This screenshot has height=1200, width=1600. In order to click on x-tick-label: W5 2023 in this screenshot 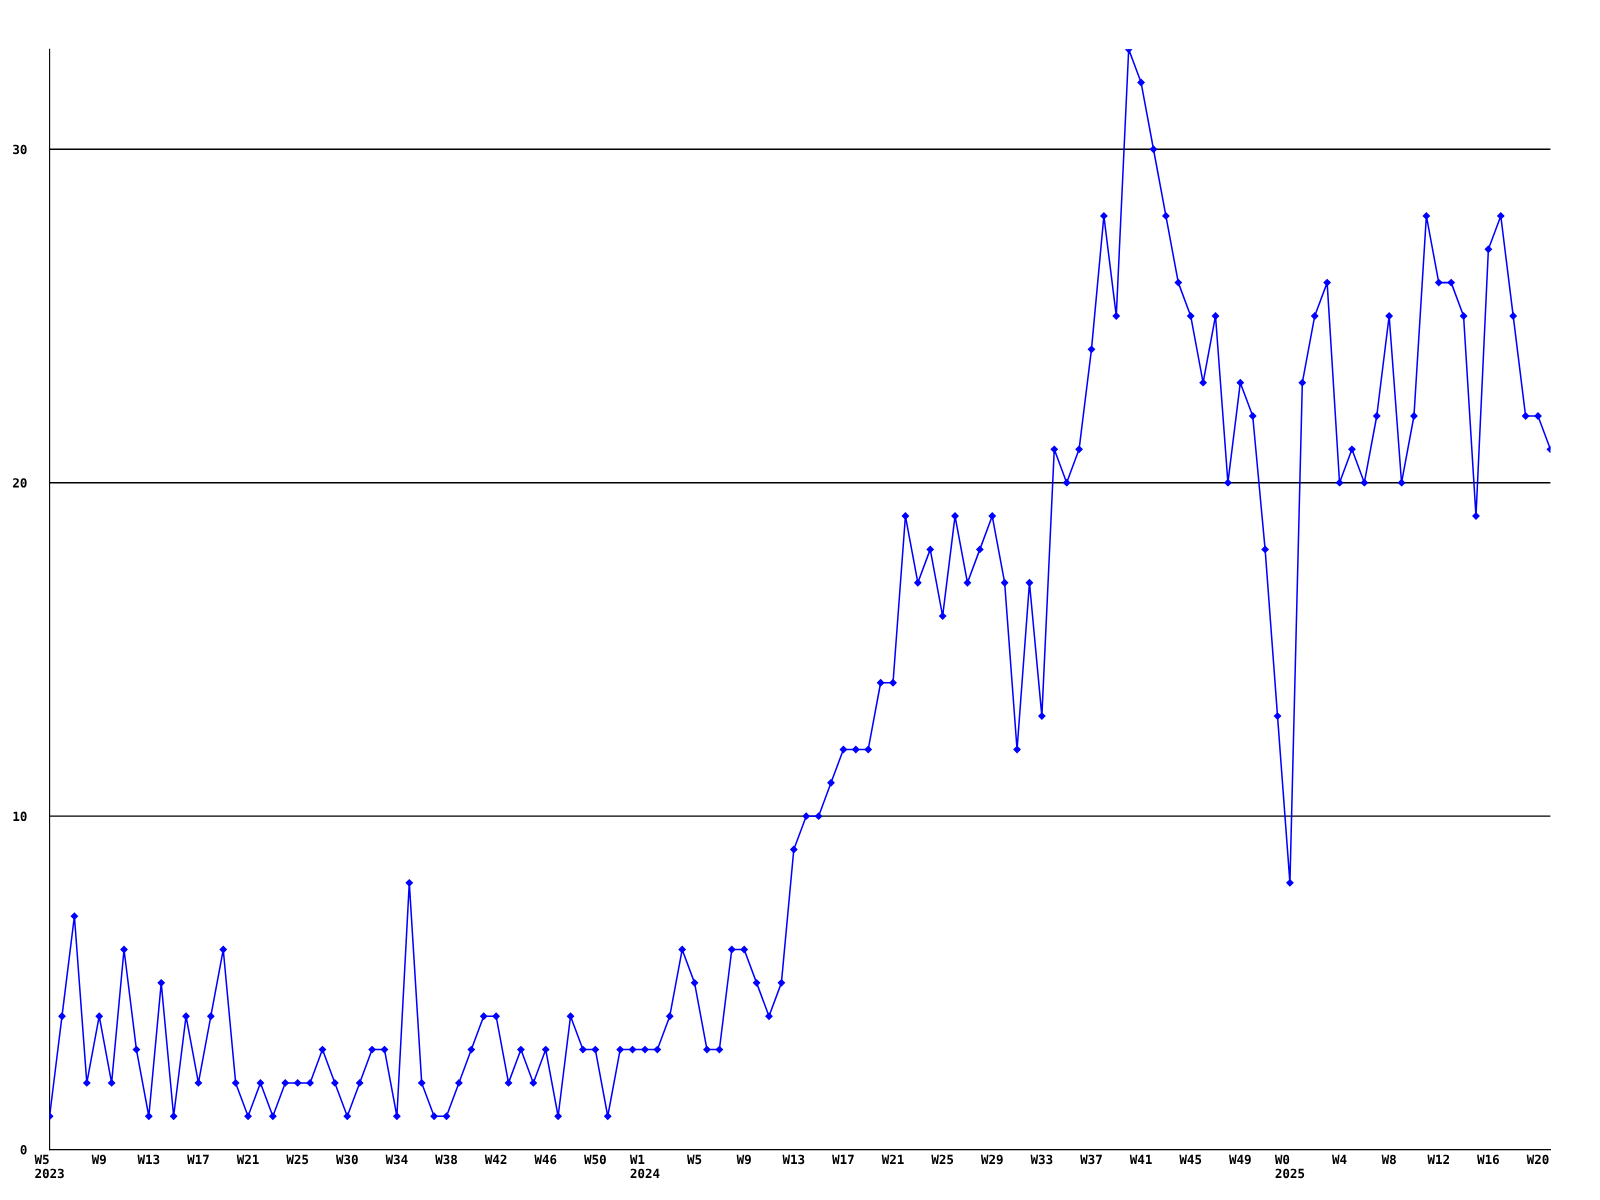, I will do `click(49, 1166)`.